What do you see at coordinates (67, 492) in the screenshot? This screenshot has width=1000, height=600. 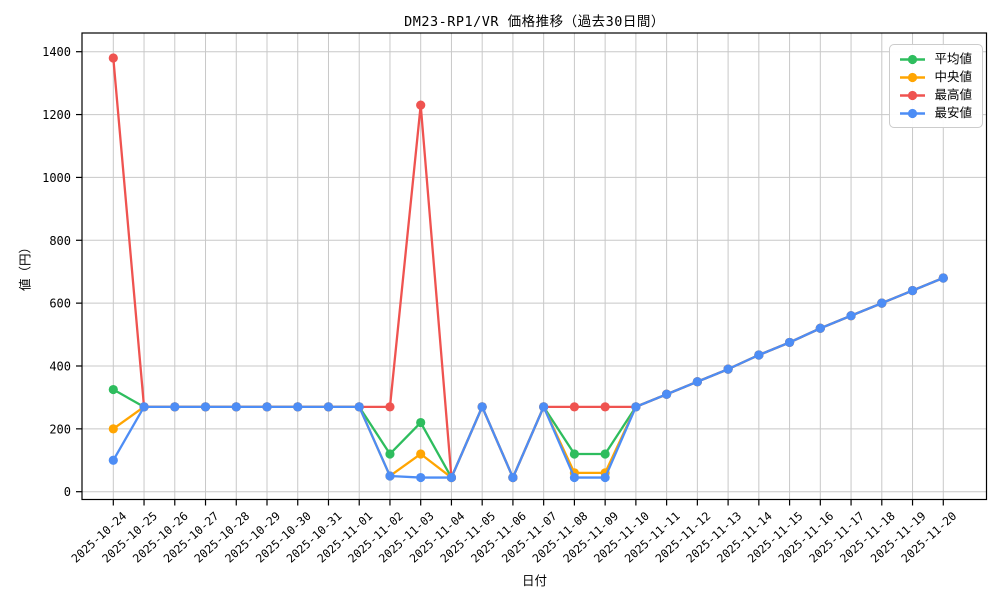 I see `y-tick-label: 0` at bounding box center [67, 492].